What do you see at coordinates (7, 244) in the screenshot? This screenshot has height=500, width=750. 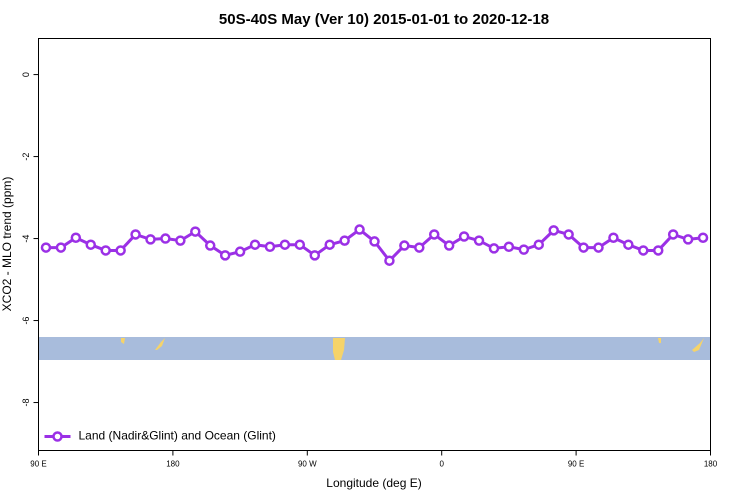 I see `y-axis-label: XCO2 - MLO trend (ppm)` at bounding box center [7, 244].